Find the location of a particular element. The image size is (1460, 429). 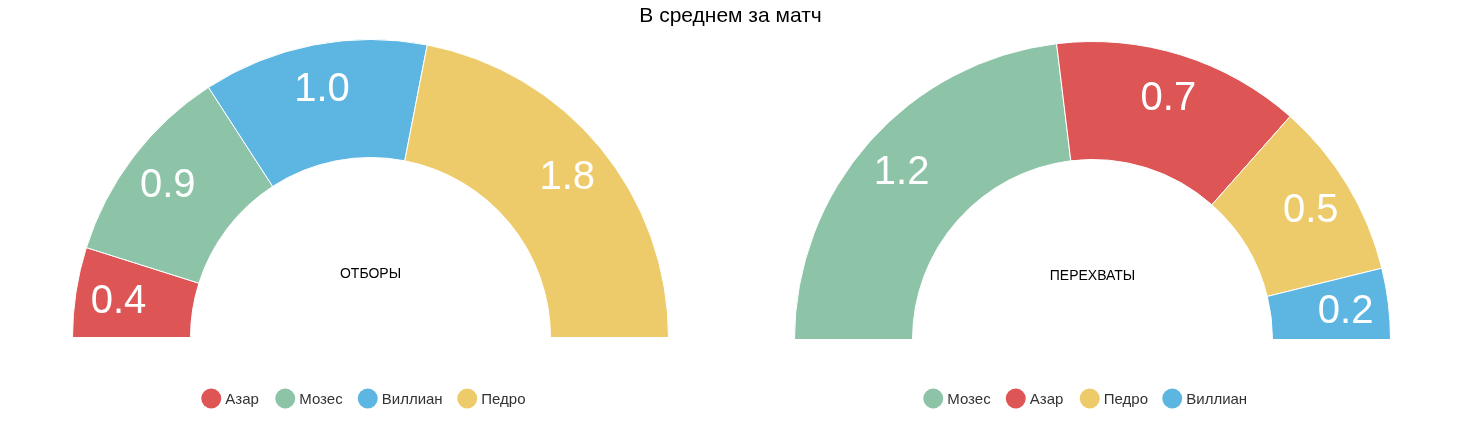

data-label: 0.2 is located at coordinates (1345, 308).